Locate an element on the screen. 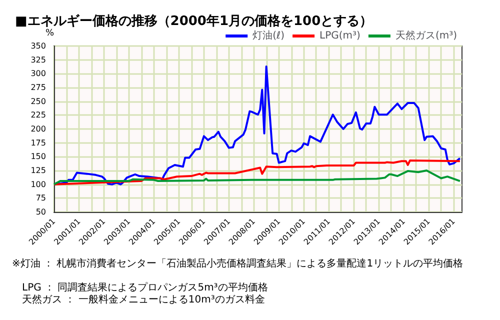 The image size is (500, 320). legend-label: LPG(m³) is located at coordinates (340, 36).